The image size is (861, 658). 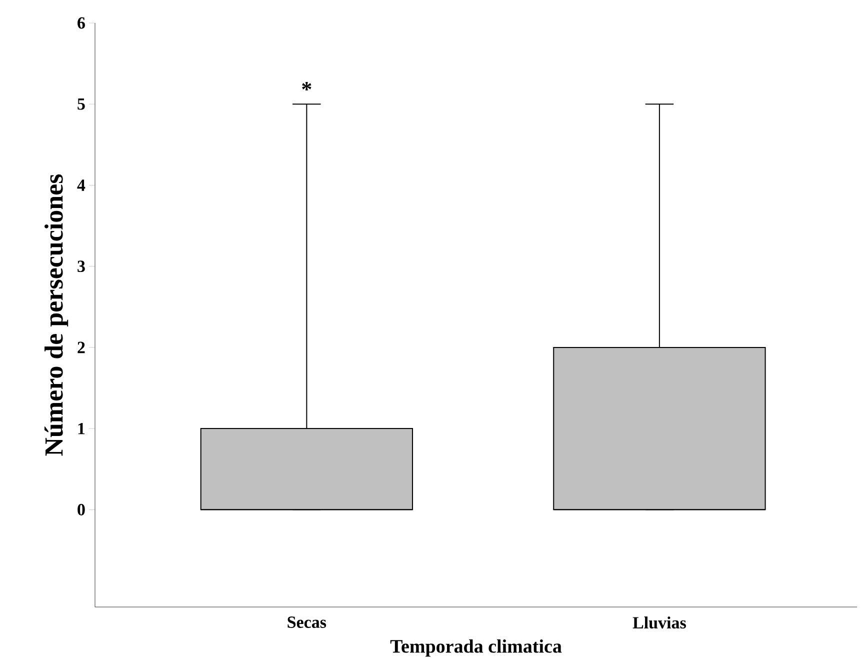 I want to click on y-tick-label: 0, so click(x=81, y=510).